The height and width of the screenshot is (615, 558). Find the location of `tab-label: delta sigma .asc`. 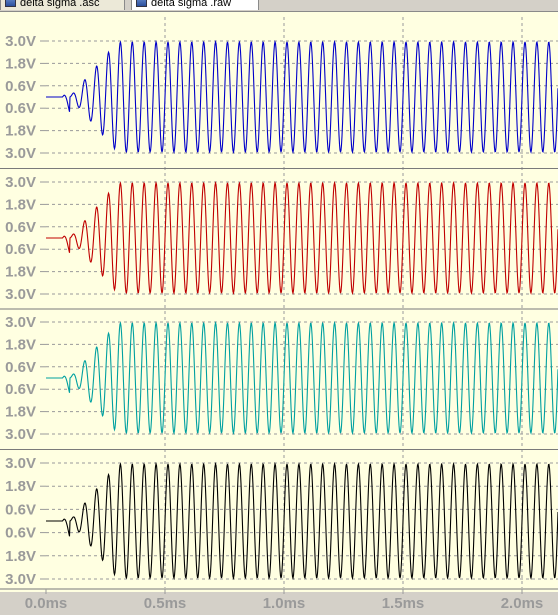

tab-label: delta sigma .asc is located at coordinates (60, 4).